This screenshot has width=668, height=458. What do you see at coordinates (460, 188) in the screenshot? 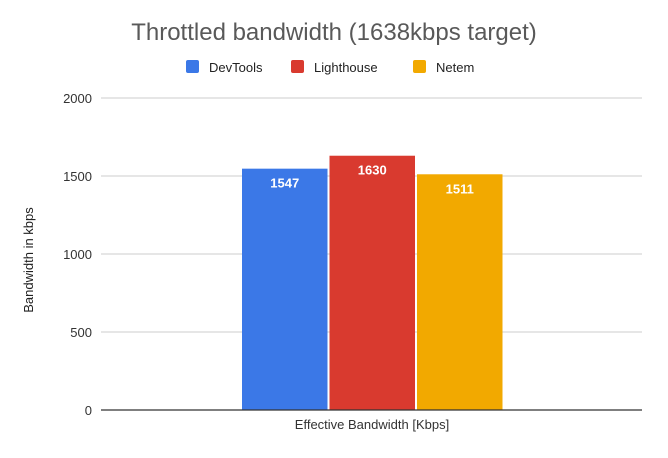
I see `data-label-netem: 1511` at bounding box center [460, 188].